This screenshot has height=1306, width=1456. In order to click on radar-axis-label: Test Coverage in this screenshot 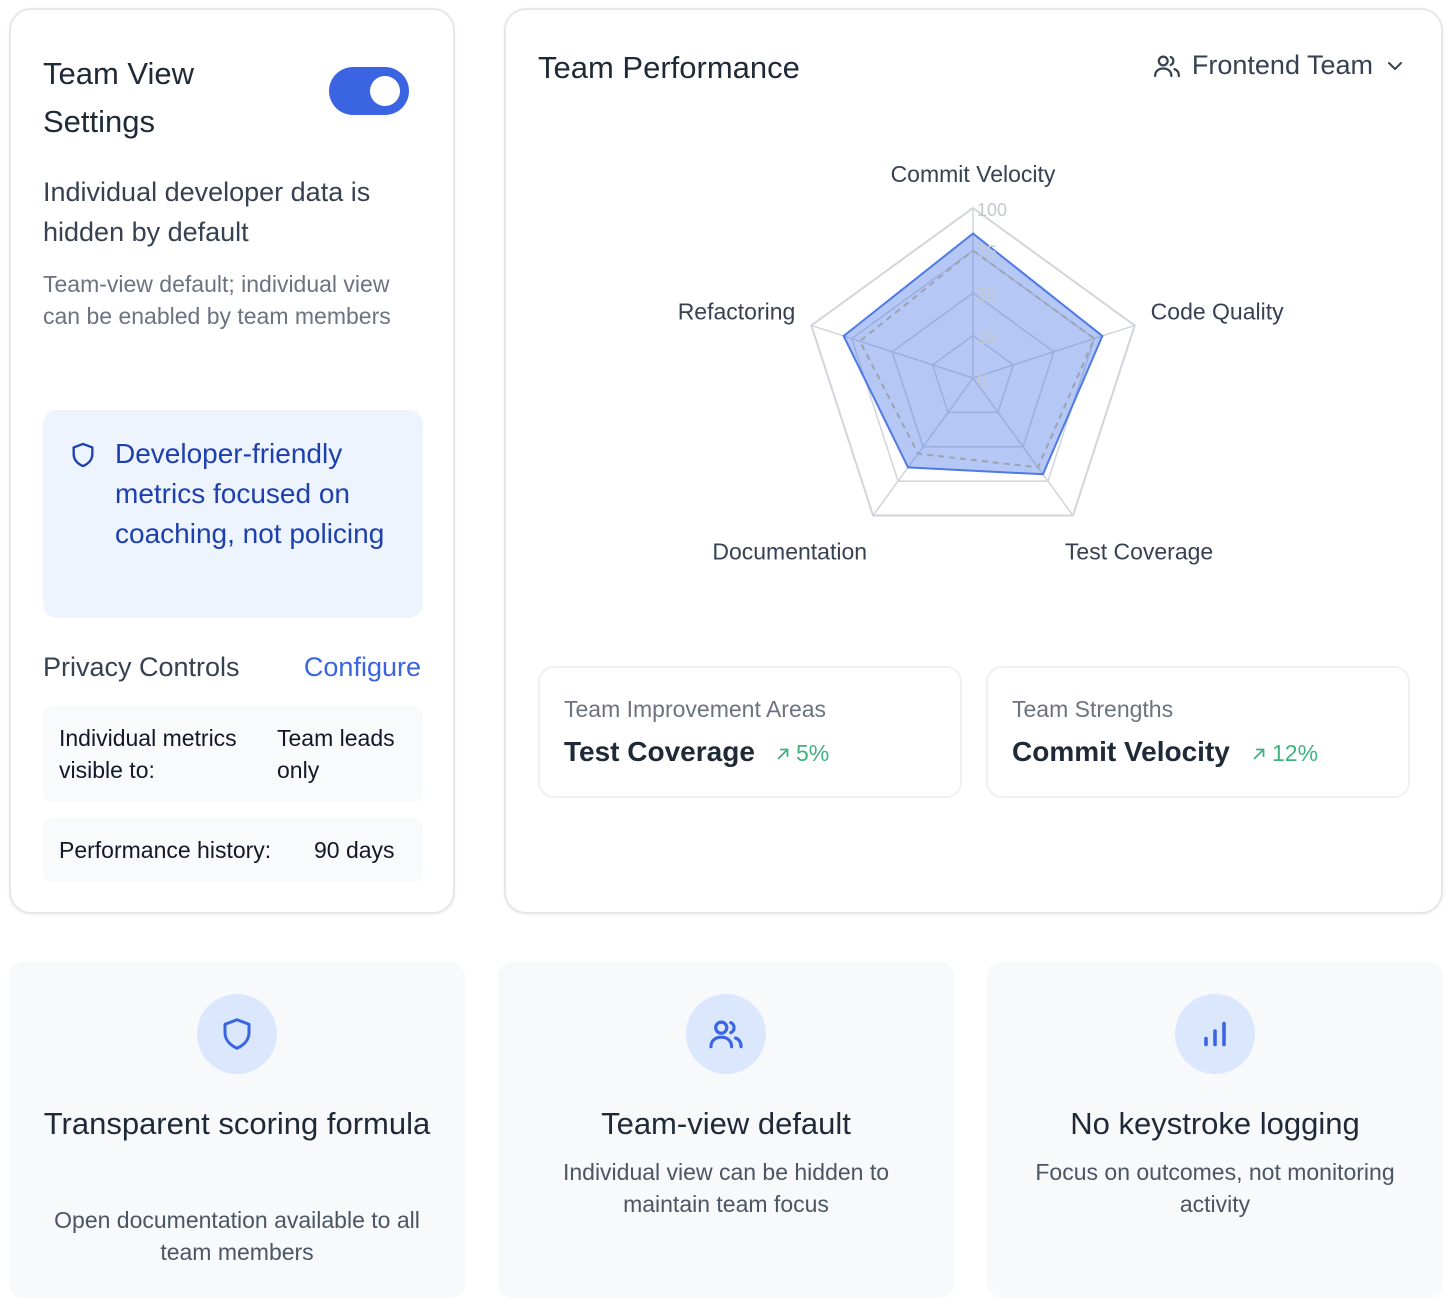, I will do `click(1139, 552)`.